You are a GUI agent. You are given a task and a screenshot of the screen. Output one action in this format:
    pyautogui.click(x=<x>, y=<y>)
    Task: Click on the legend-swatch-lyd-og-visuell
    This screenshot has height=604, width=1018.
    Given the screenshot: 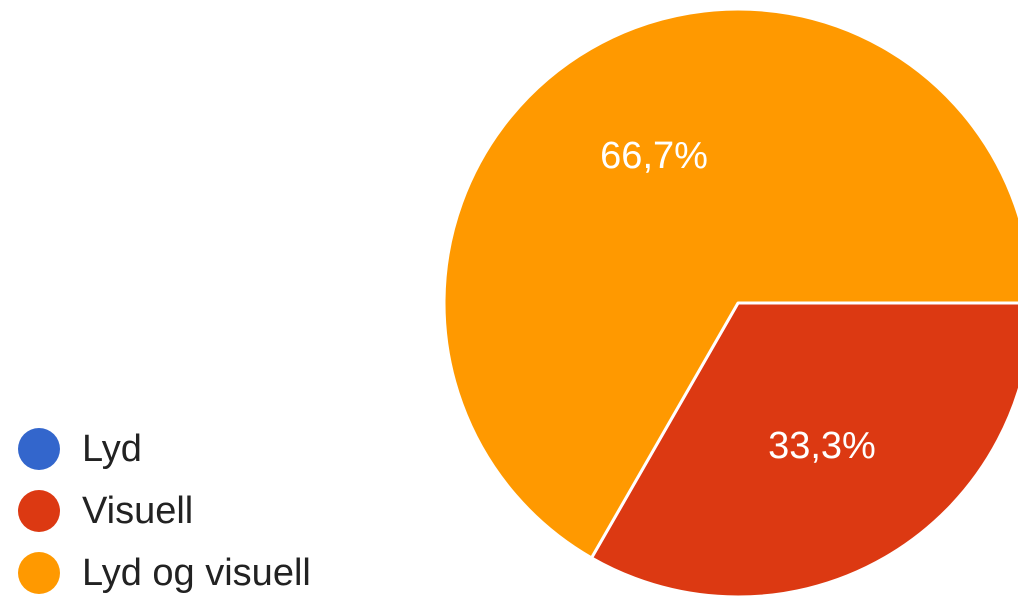 What is the action you would take?
    pyautogui.click(x=39, y=573)
    